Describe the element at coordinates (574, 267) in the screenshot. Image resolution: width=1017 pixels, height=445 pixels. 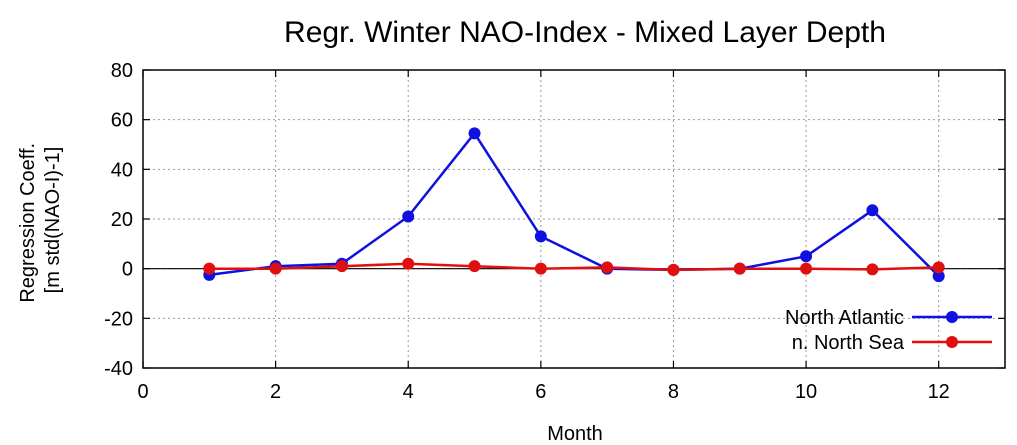
I see `series-line-n-north-sea` at that location.